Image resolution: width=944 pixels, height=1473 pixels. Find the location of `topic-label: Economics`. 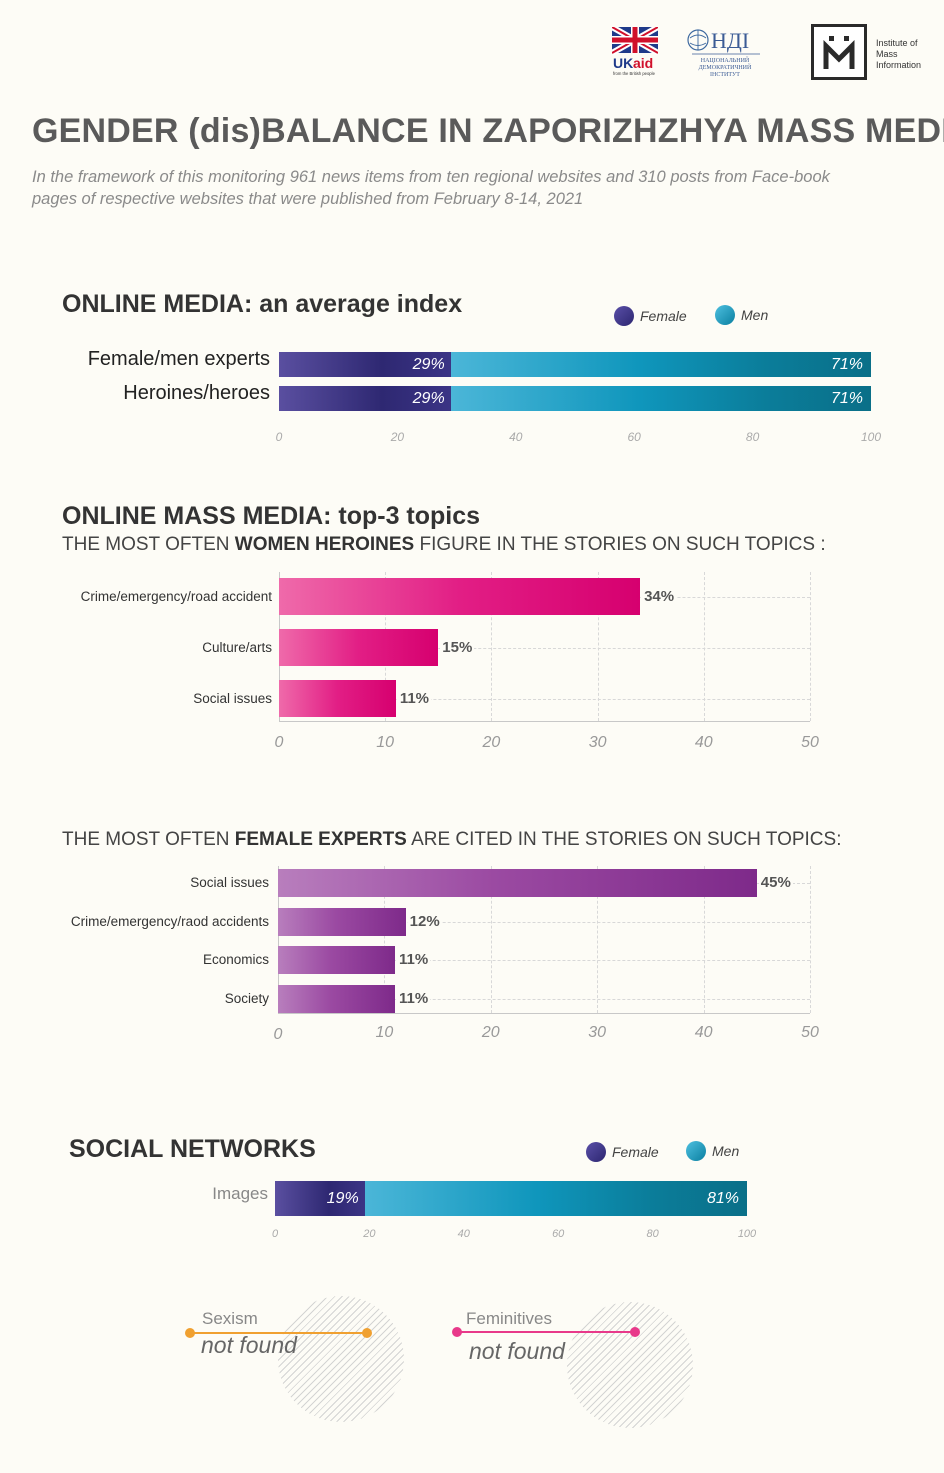

topic-label: Economics is located at coordinates (235, 959).